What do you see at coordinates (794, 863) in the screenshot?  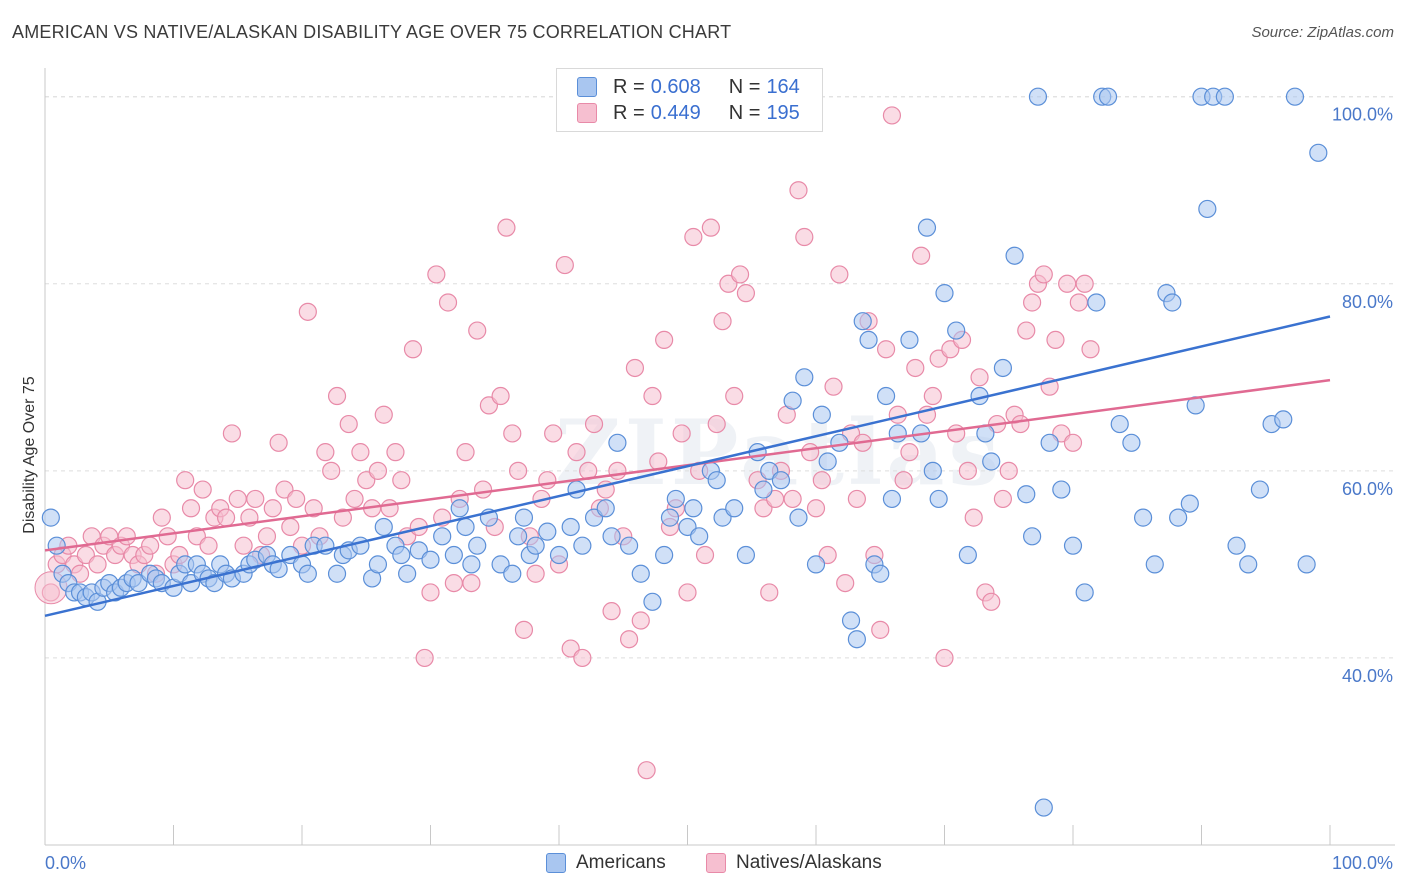 I see `bottom-legend-natives: Natives/Alaskans` at bounding box center [794, 863].